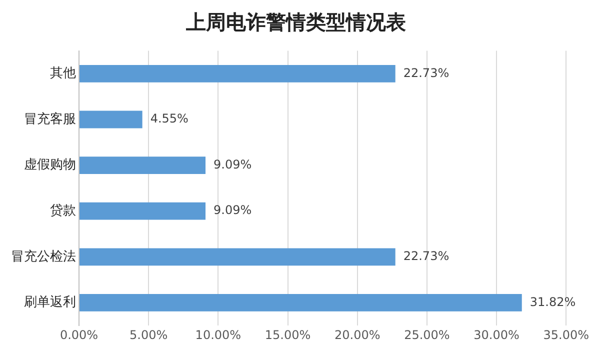 Image resolution: width=592 pixels, height=350 pixels. I want to click on y-tick-label: 冒充公检法, so click(43, 256).